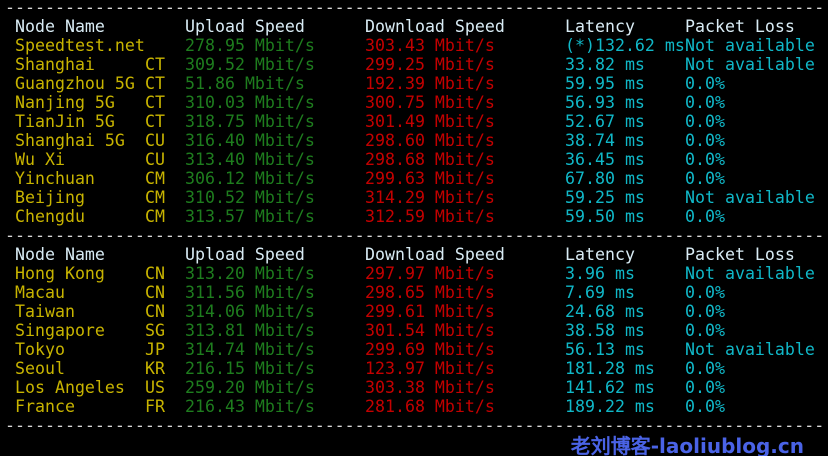  I want to click on download-speed: 297.97 Mbit/s, so click(430, 273).